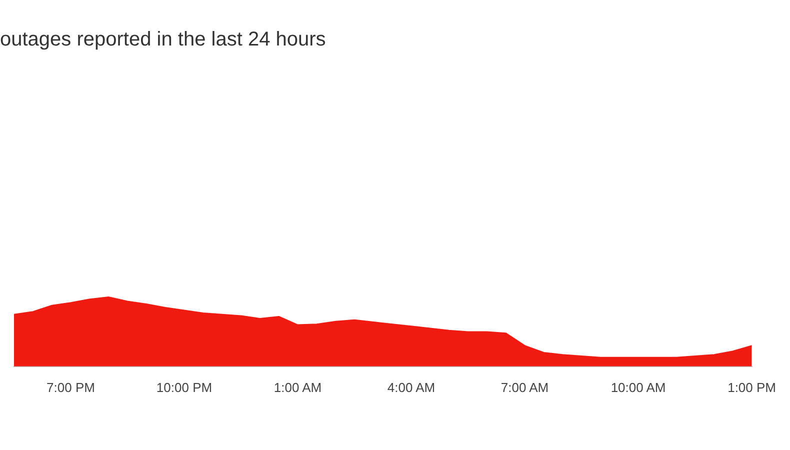 This screenshot has height=450, width=790. What do you see at coordinates (752, 387) in the screenshot?
I see `x-tick-label: 1:00 PM` at bounding box center [752, 387].